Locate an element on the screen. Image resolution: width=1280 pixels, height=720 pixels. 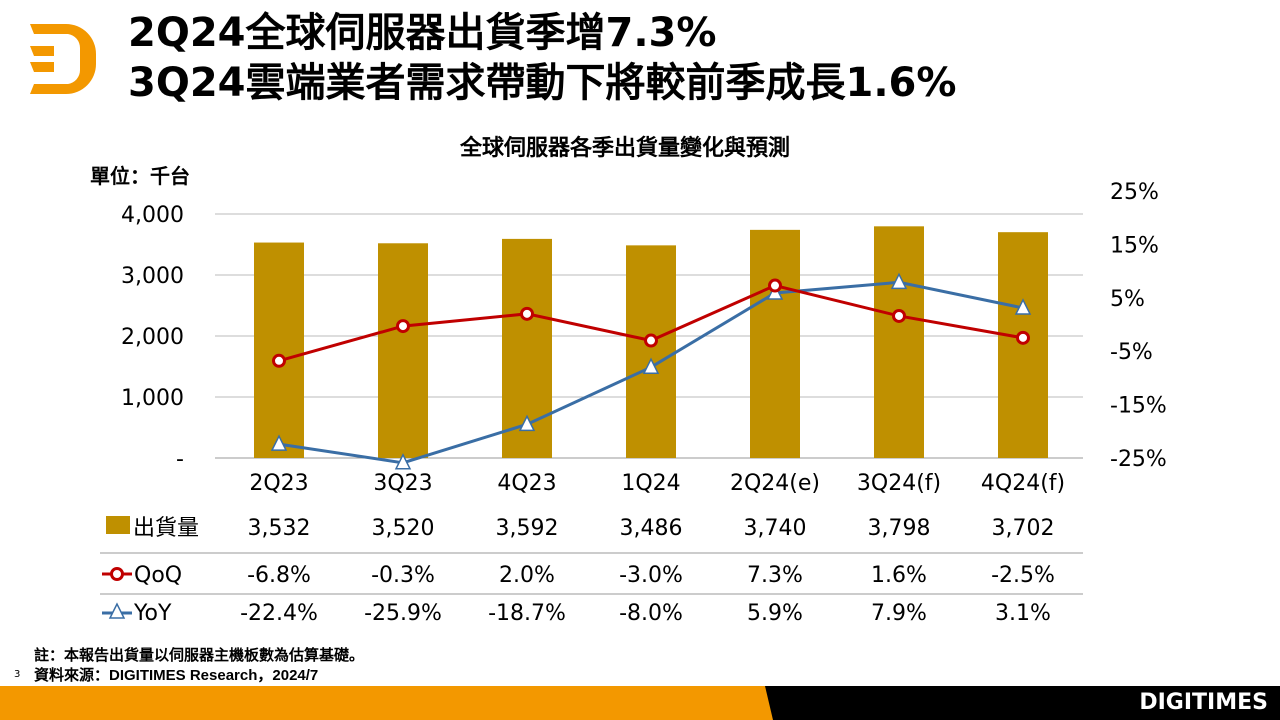
table-cell: 3,798 is located at coordinates (899, 528).